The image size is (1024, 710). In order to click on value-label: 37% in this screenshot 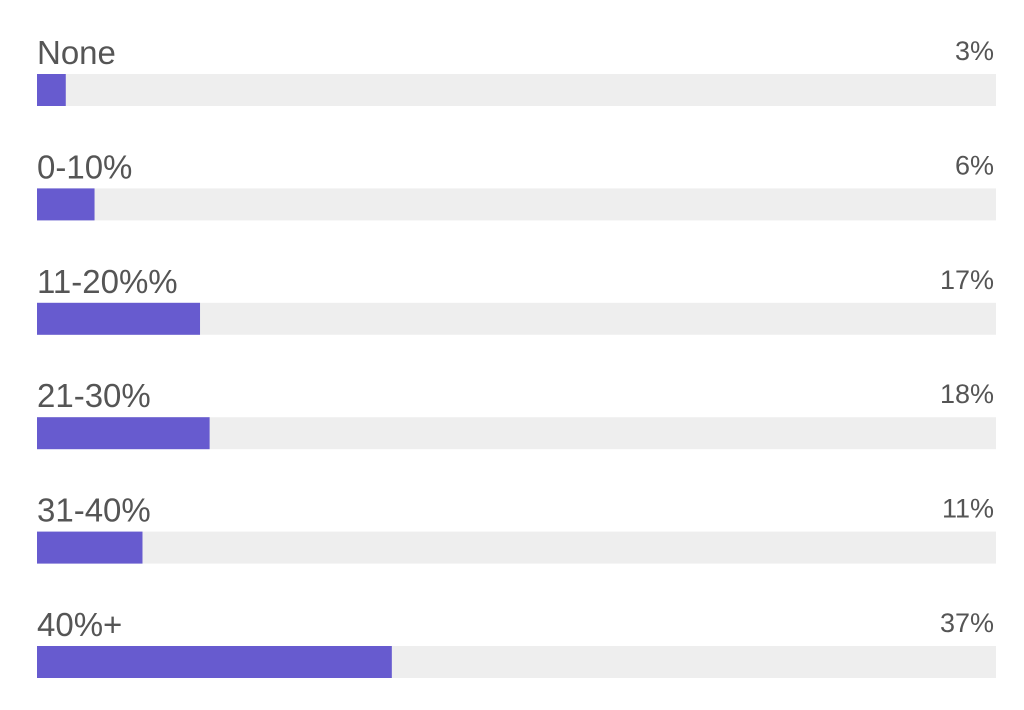, I will do `click(967, 623)`.